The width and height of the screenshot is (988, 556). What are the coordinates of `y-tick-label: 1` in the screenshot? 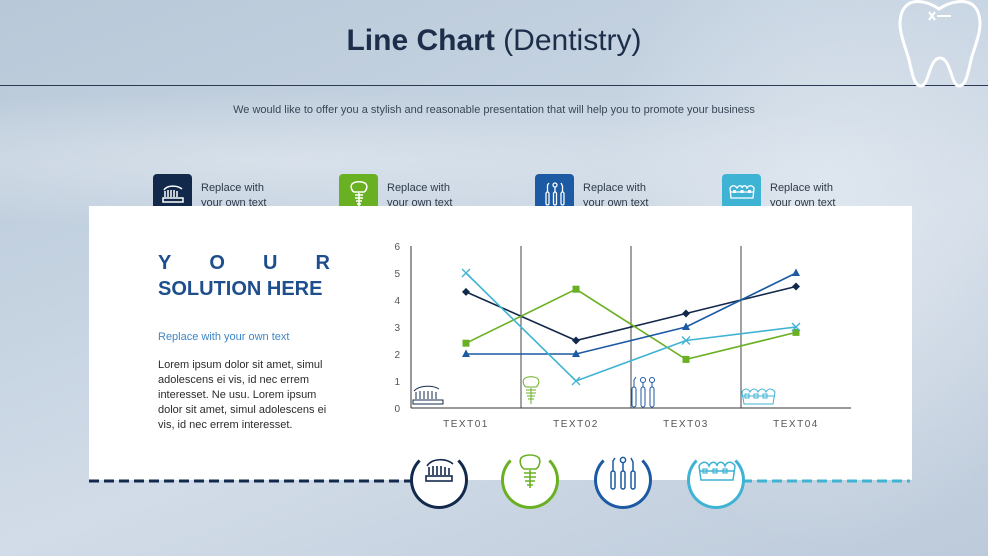 It's located at (397, 382).